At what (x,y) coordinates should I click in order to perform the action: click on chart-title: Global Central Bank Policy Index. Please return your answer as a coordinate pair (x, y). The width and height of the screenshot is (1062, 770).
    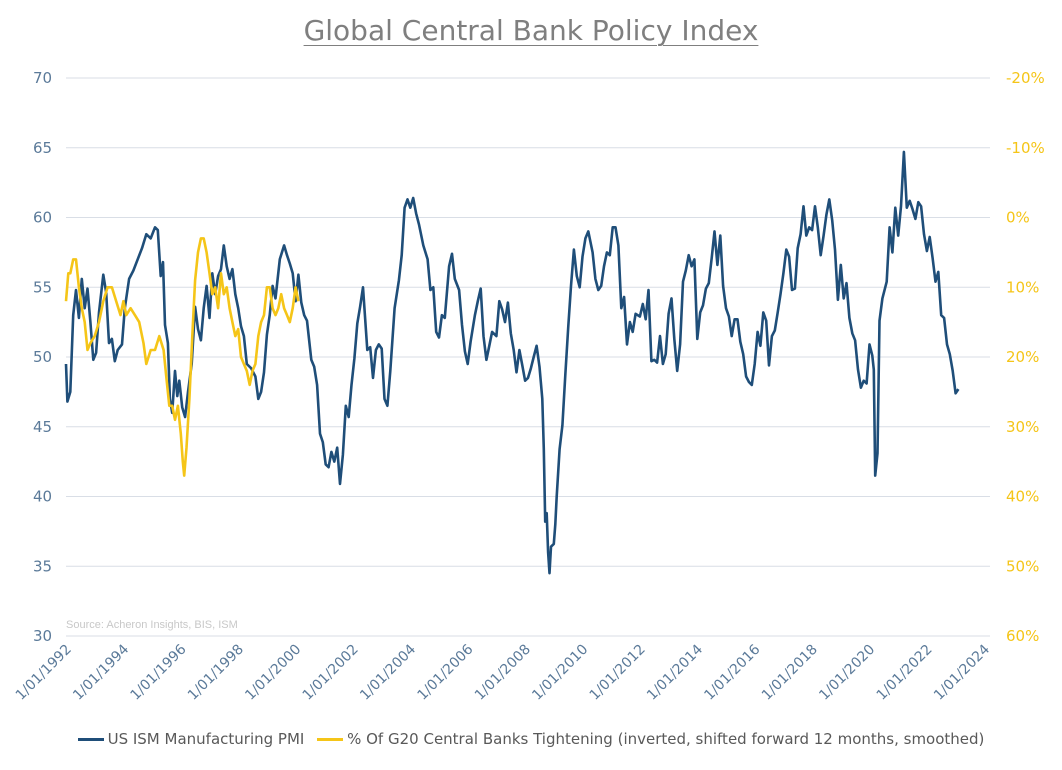
    Looking at the image, I should click on (531, 30).